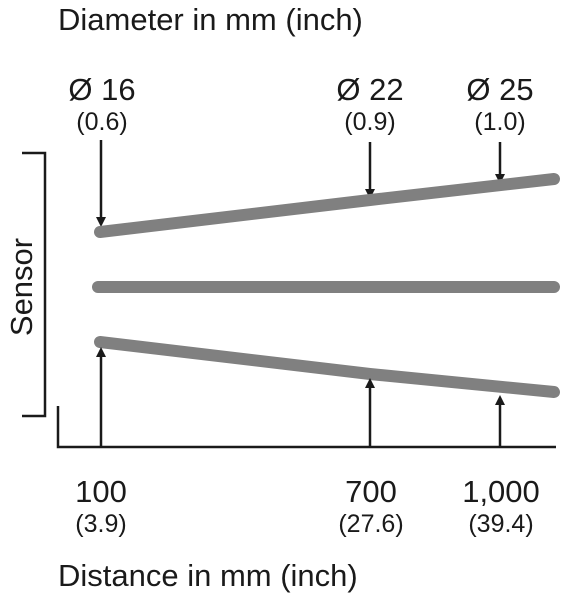  I want to click on beam-upper-edge, so click(327, 205).